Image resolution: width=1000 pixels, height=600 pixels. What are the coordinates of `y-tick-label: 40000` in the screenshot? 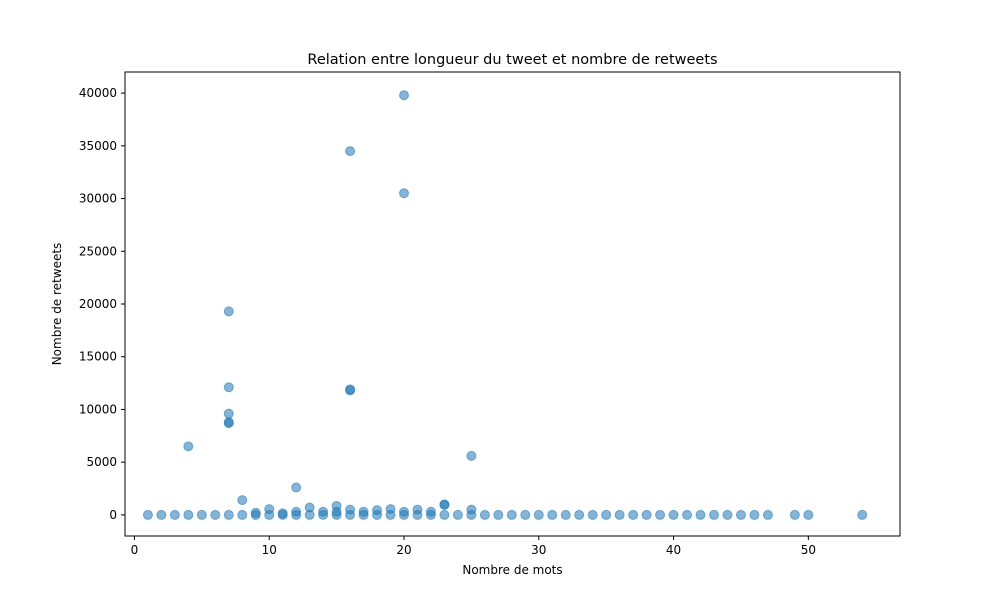 It's located at (98, 93).